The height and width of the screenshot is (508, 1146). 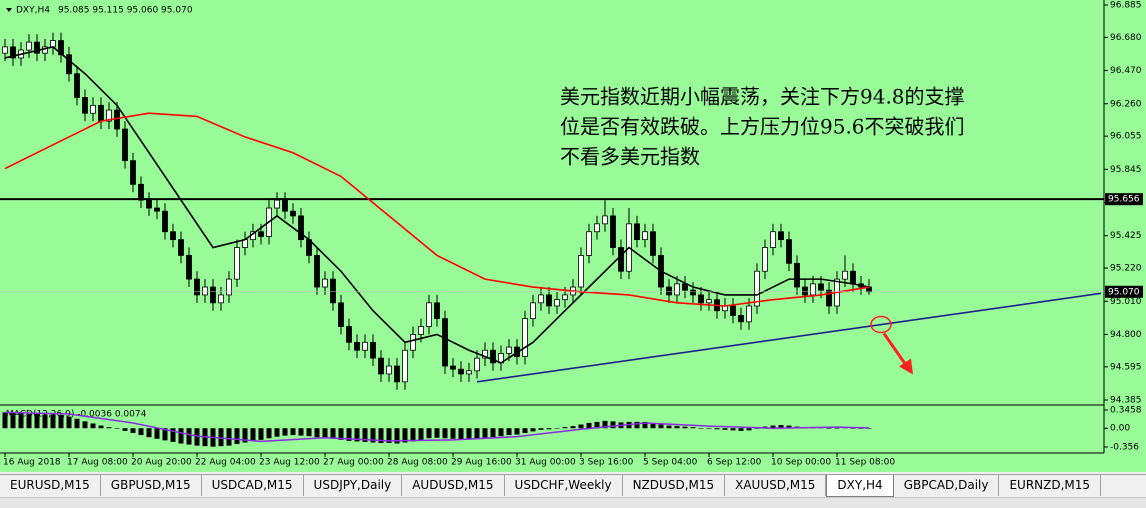 I want to click on x-tick-label: 27 Aug 00:00, so click(x=353, y=463).